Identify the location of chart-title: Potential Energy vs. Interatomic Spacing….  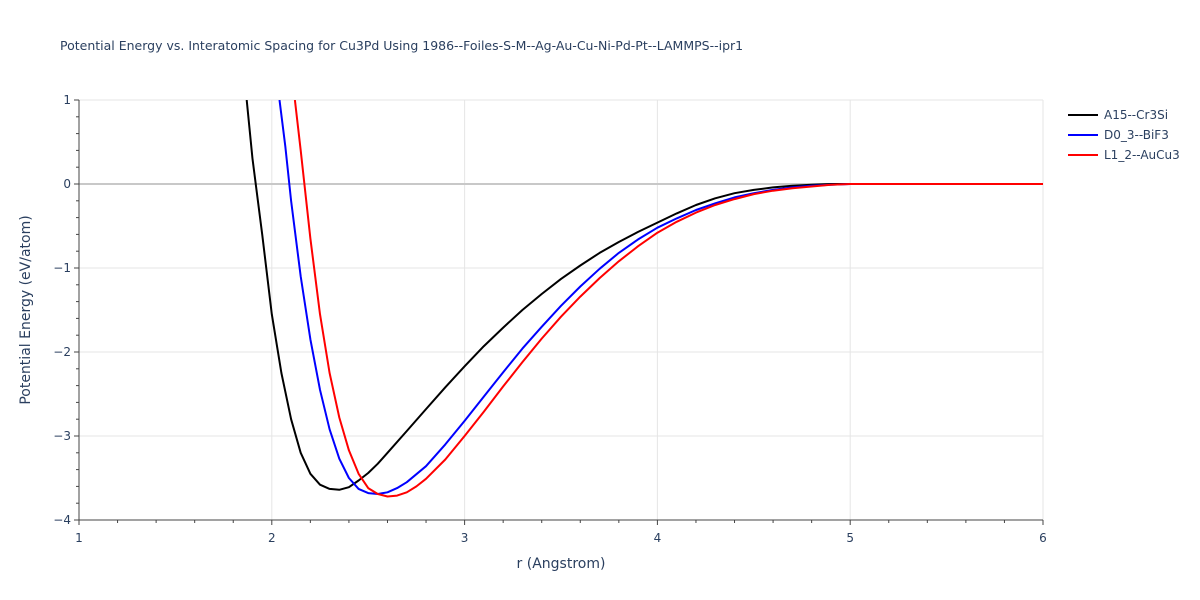
(401, 45).